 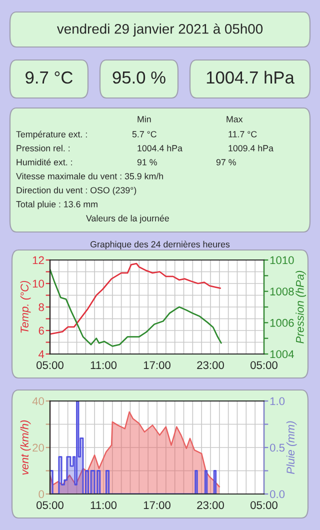 I want to click on text: 11.7 °C, so click(x=242, y=134).